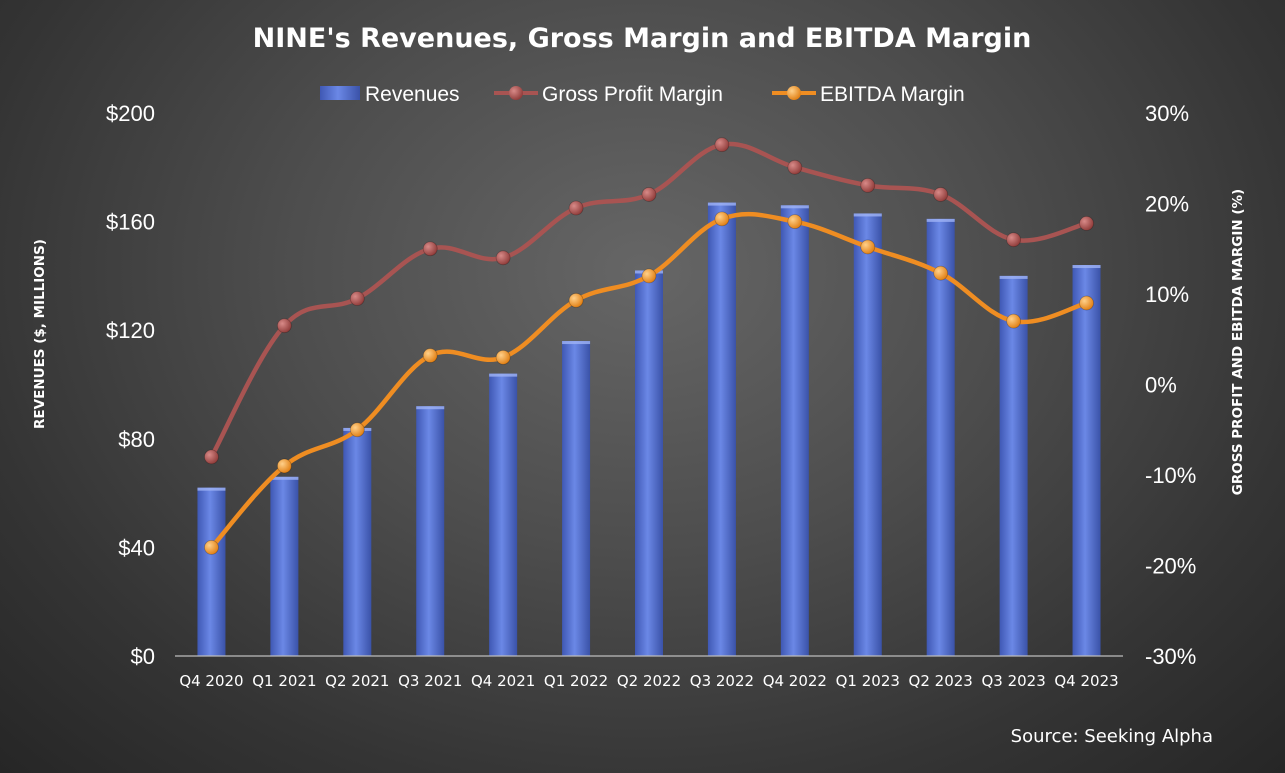  What do you see at coordinates (503, 681) in the screenshot?
I see `x-tick-label: Q4 2021` at bounding box center [503, 681].